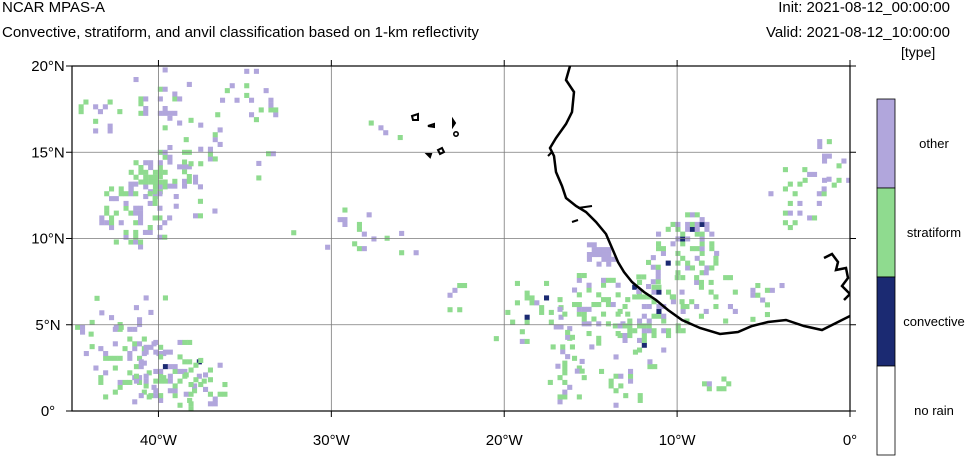  What do you see at coordinates (857, 32) in the screenshot?
I see `valid-time: Valid: 2021-08-12_10:00:00` at bounding box center [857, 32].